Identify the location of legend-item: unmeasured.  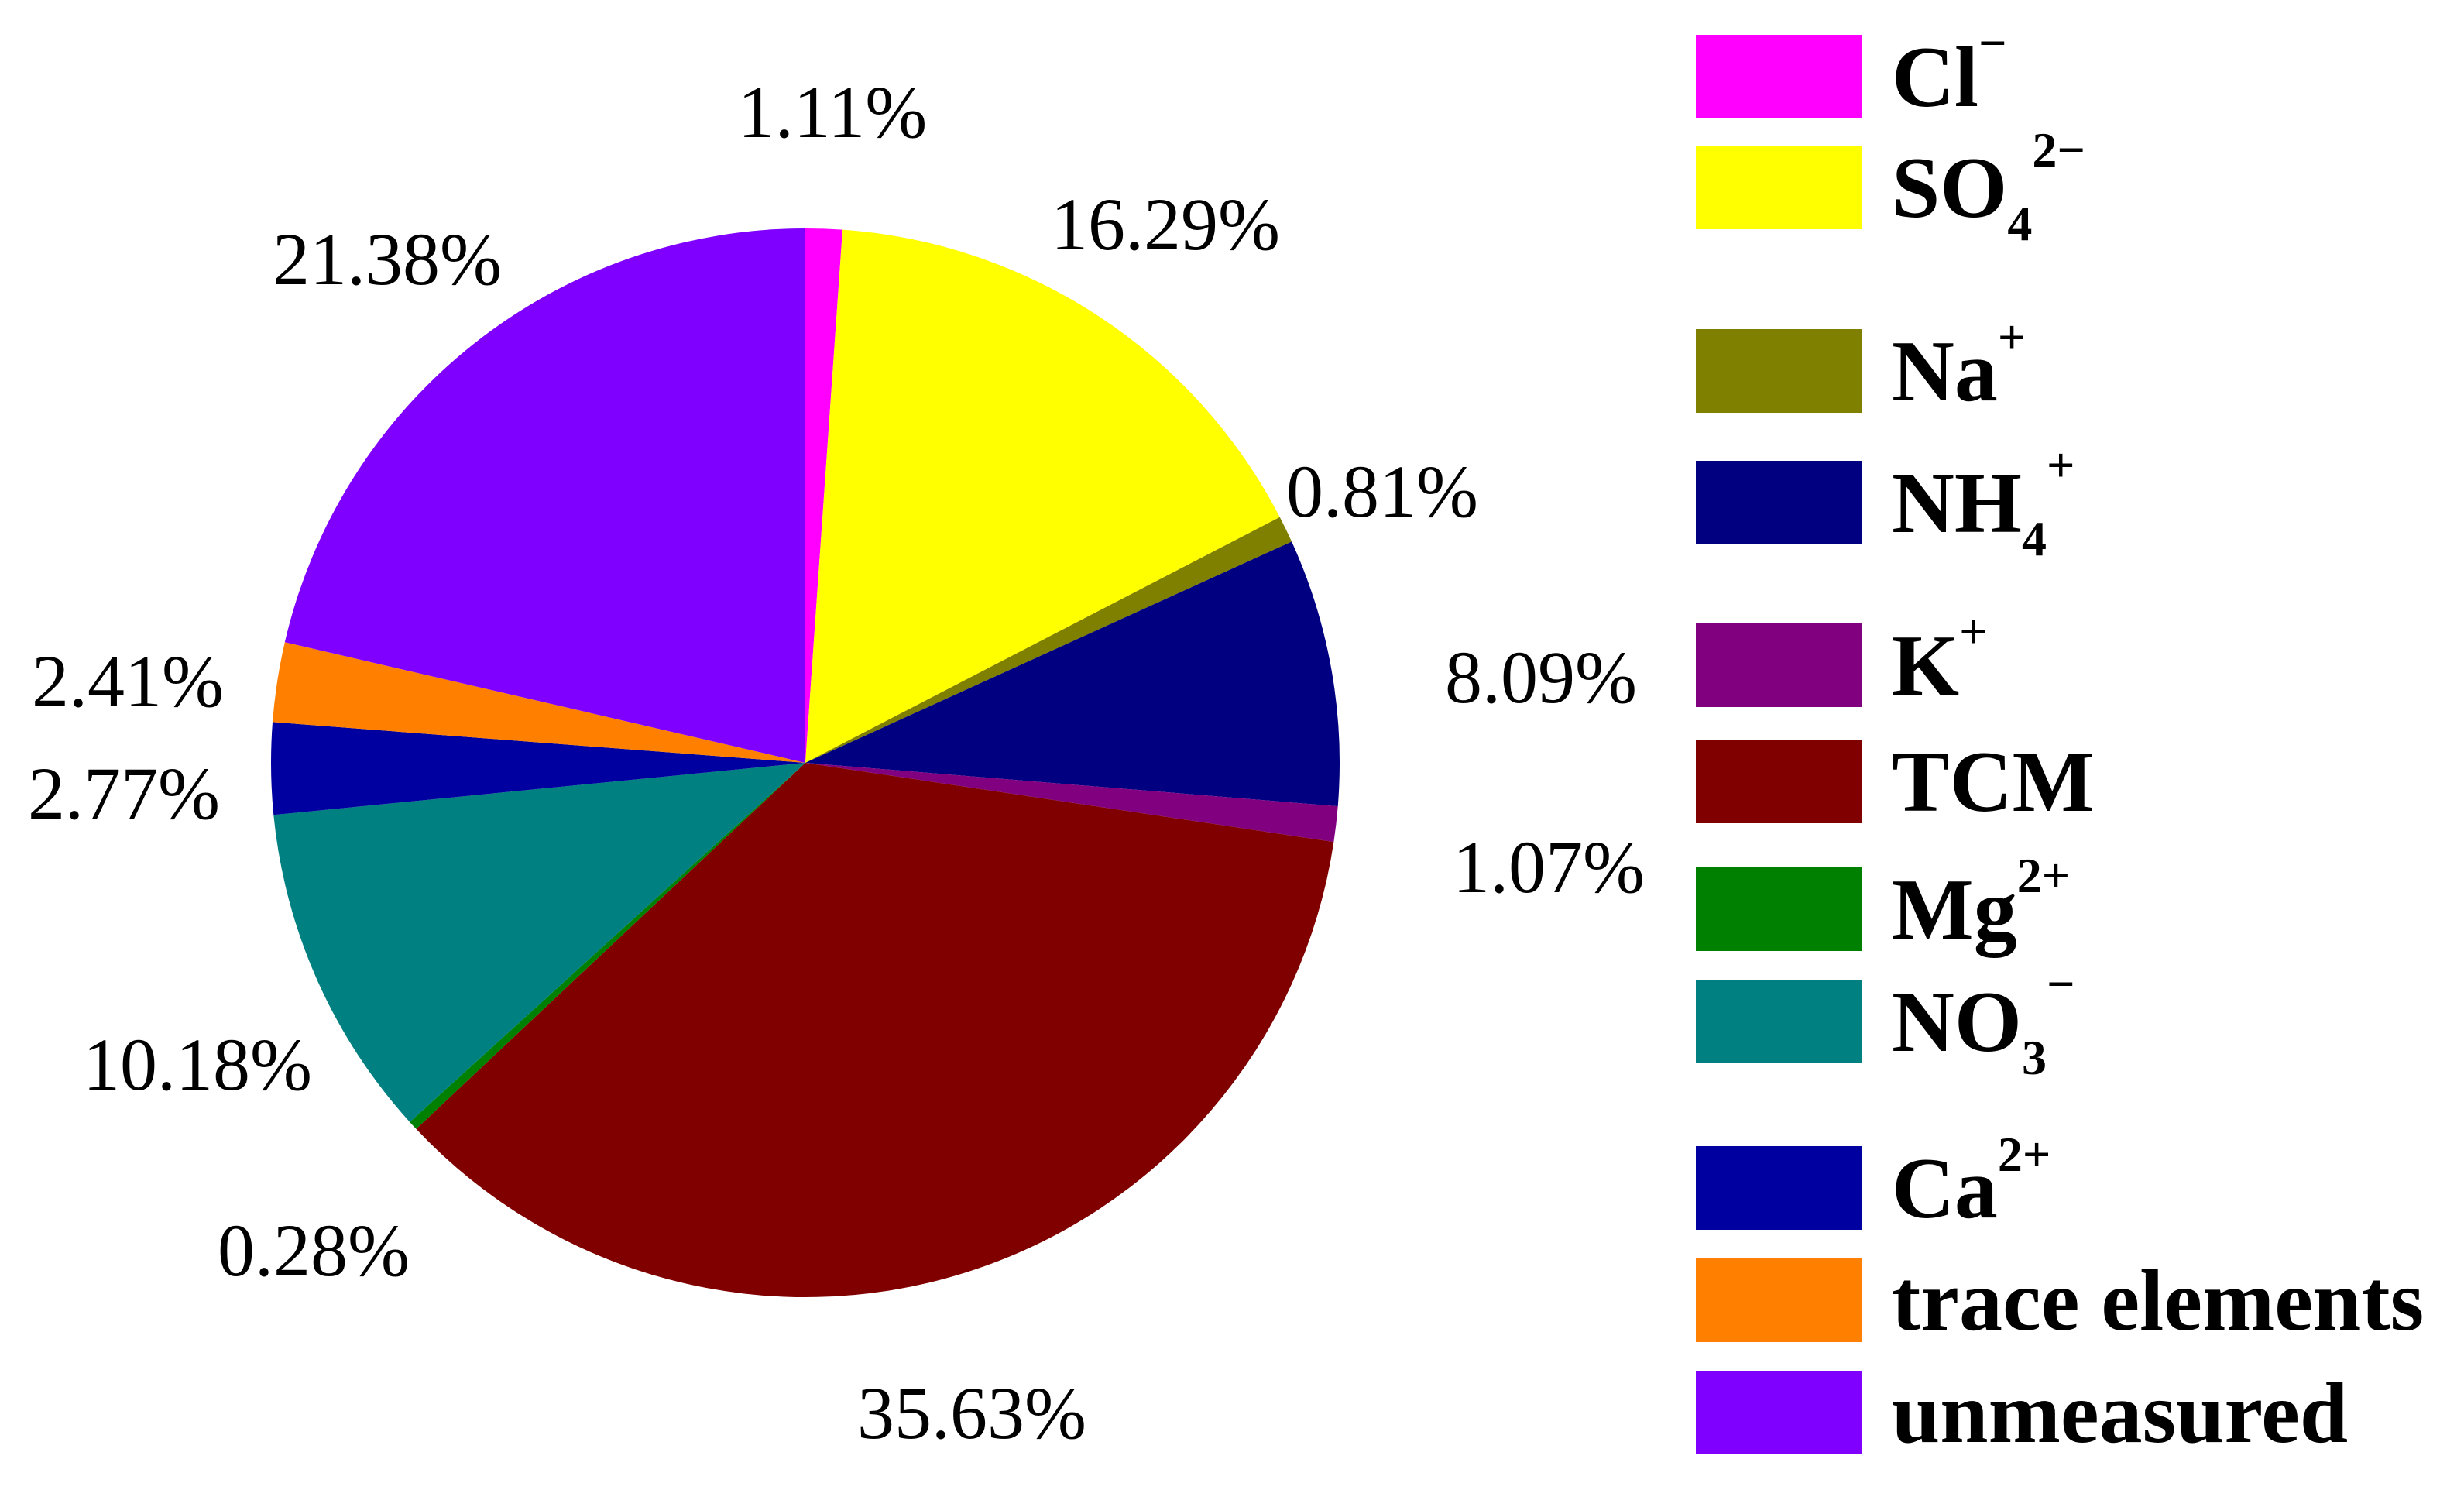
(2022, 1413).